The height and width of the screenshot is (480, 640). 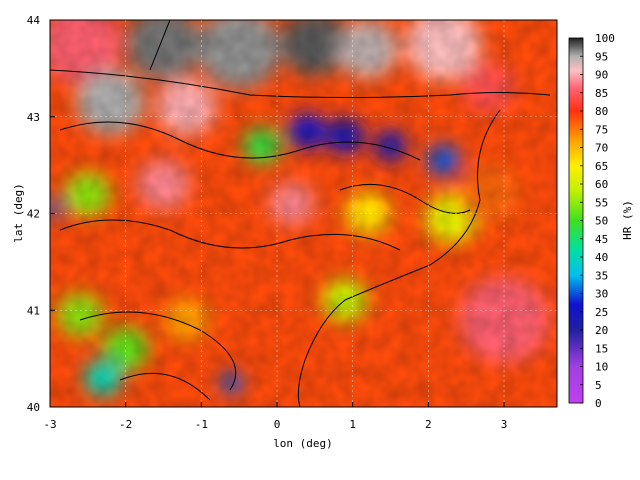 I want to click on colorbar-tick-label: 60, so click(x=601, y=184).